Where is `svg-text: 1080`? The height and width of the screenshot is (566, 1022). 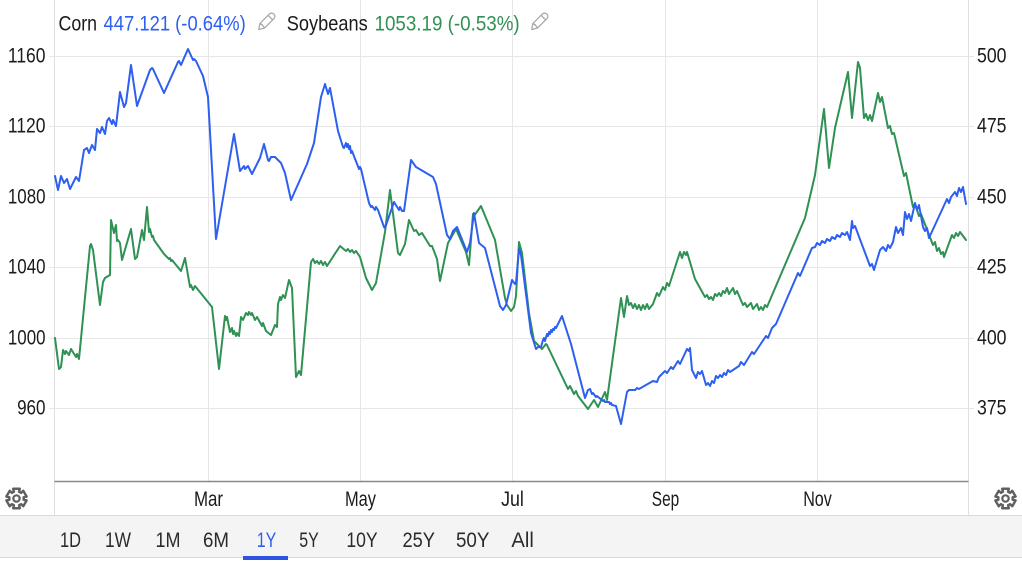 svg-text: 1080 is located at coordinates (27, 196).